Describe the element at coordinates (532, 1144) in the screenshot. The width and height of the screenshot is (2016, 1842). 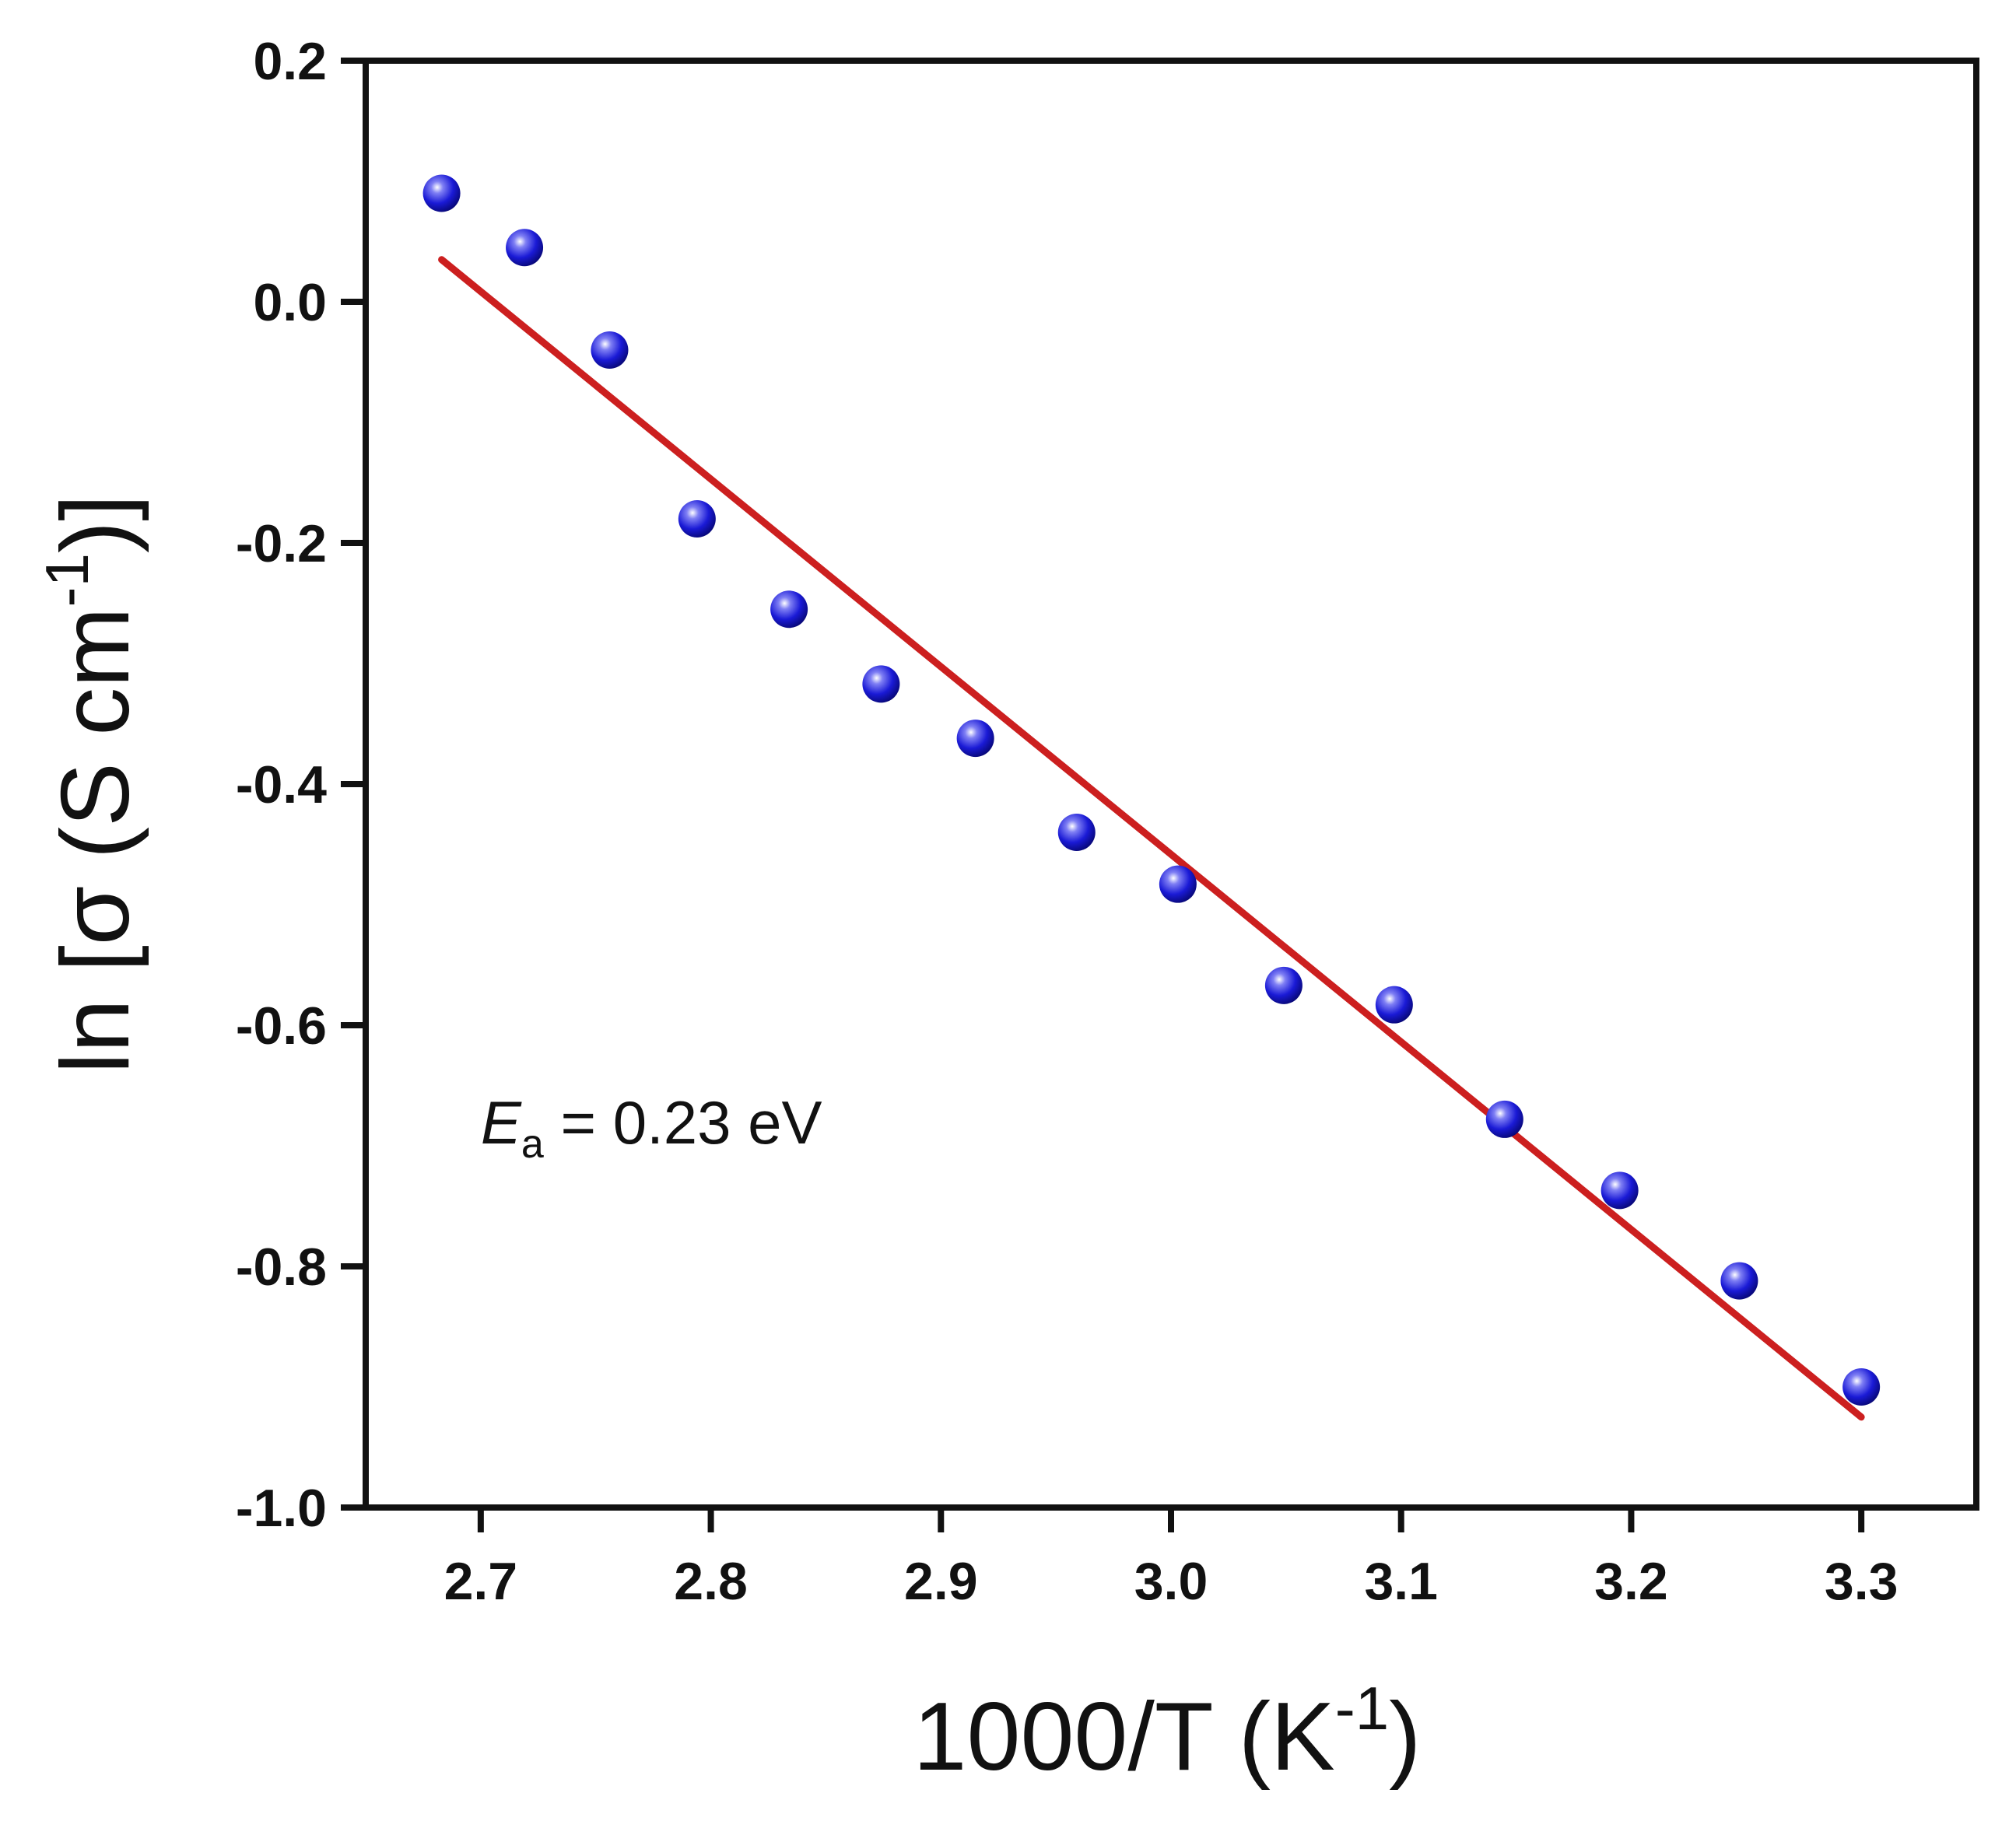
I see `annotation-subscript: a` at that location.